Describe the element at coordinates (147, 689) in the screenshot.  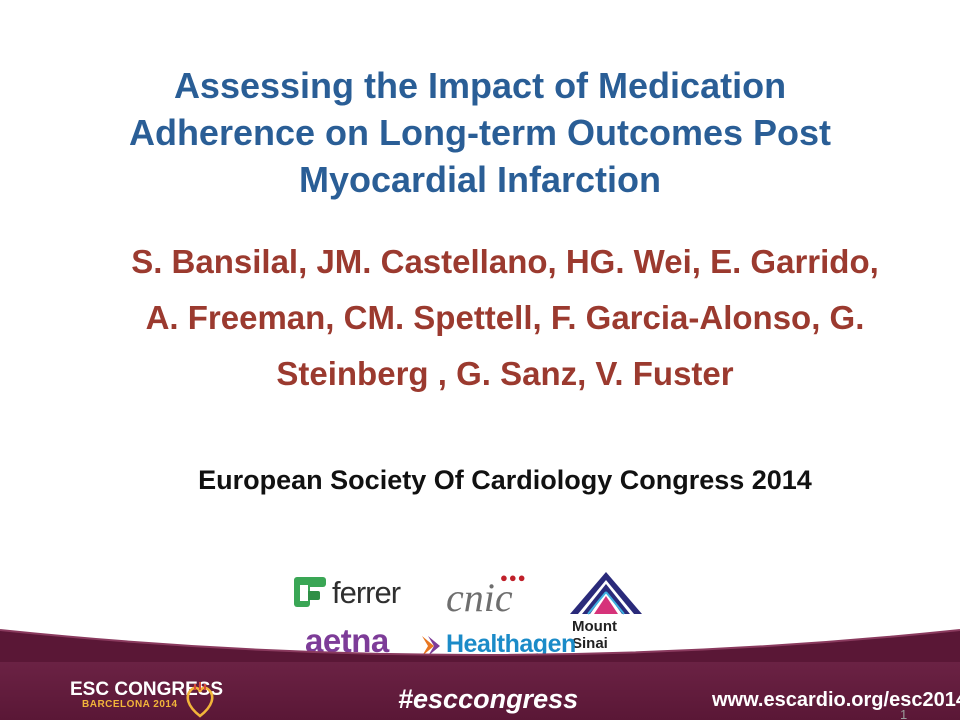
I see `esc-congress-name: ESC CONGRESS` at that location.